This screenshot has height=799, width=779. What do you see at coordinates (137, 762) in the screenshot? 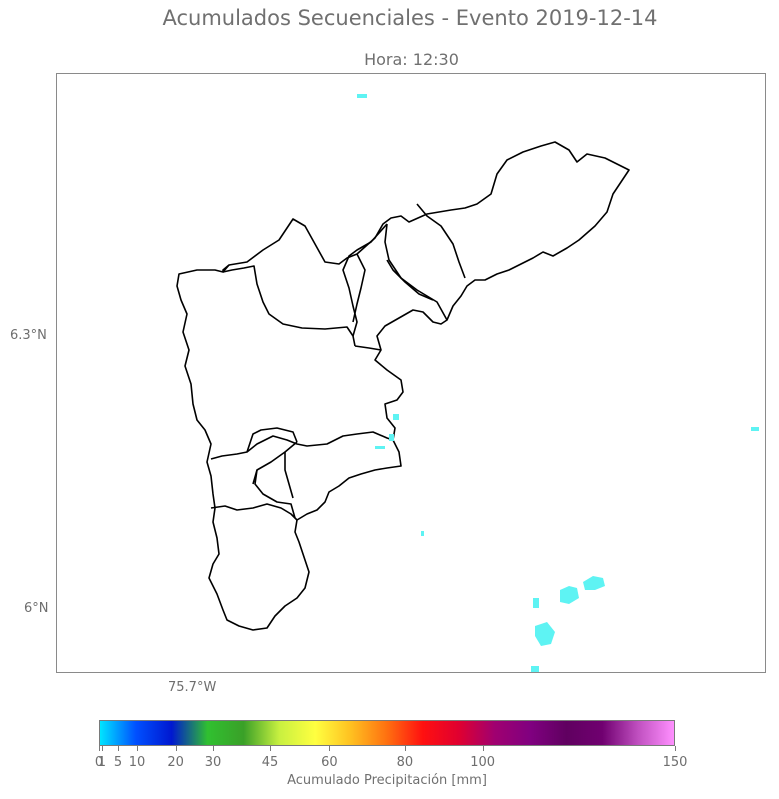
I see `colorbar-tick-label: 10` at bounding box center [137, 762].